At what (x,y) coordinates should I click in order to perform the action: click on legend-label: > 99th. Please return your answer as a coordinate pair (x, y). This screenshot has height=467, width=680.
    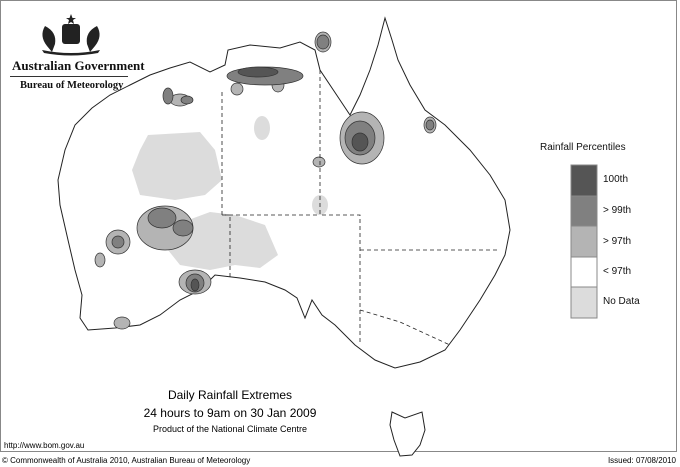
    Looking at the image, I should click on (617, 210).